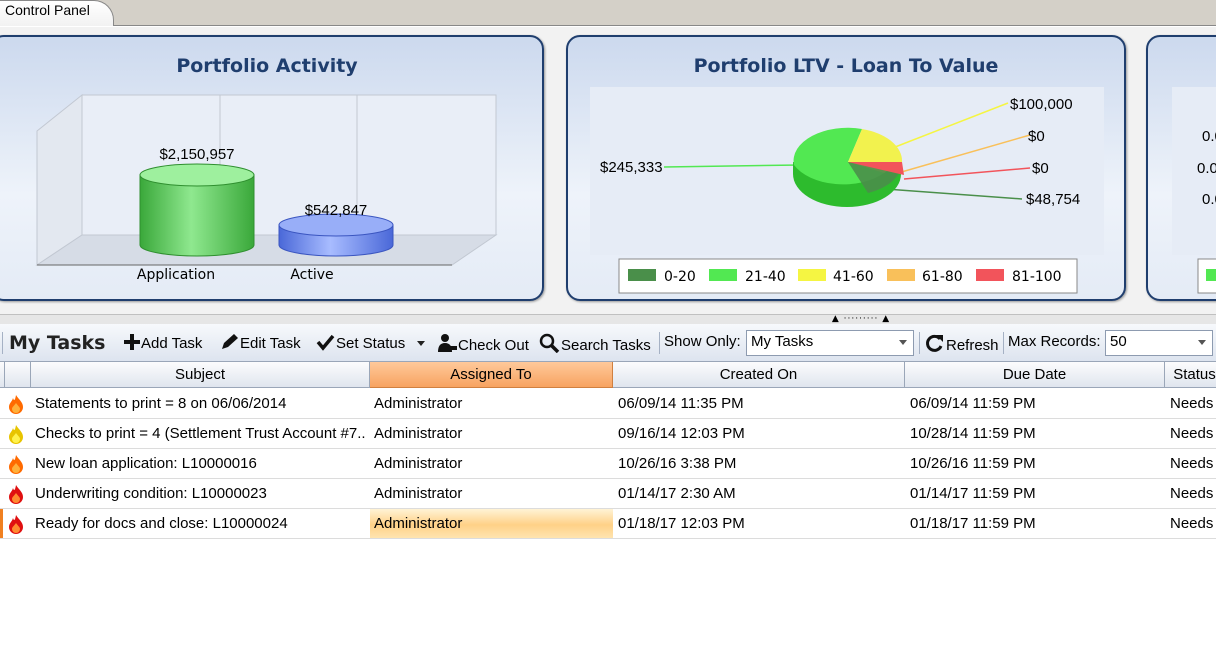 The height and width of the screenshot is (647, 1216). I want to click on slice-label-41-60: $100,000, so click(1041, 104).